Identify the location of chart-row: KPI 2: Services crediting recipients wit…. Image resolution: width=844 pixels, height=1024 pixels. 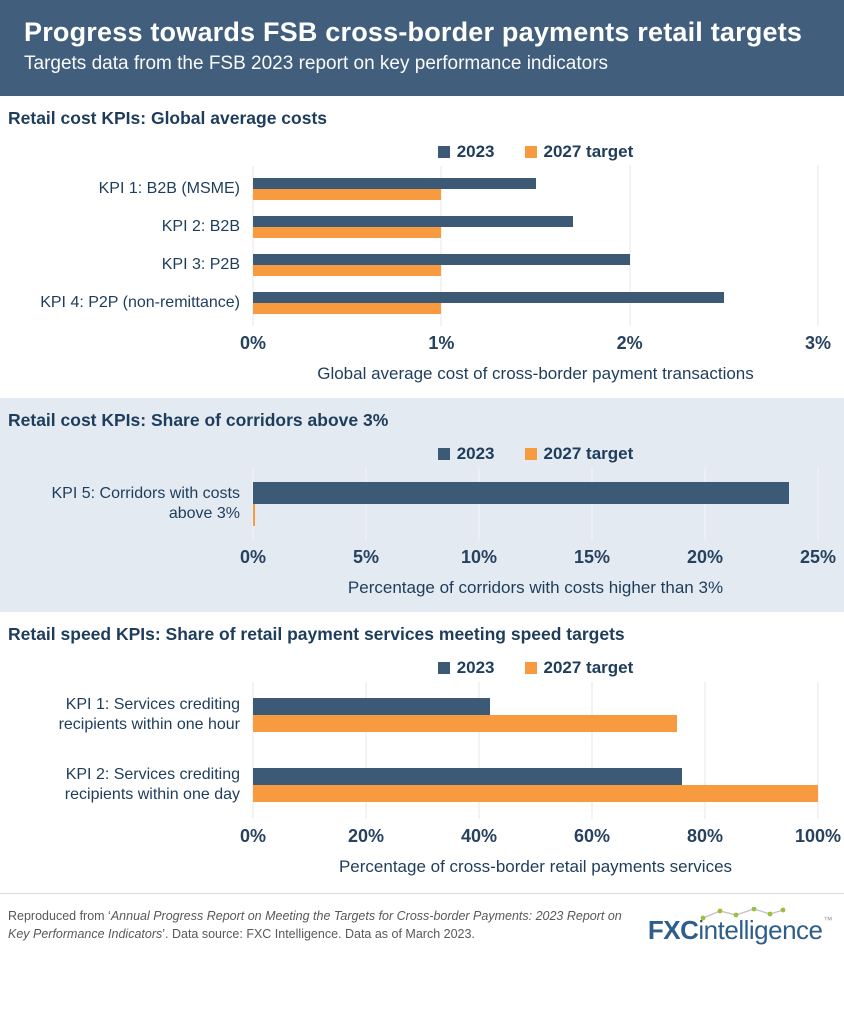
(413, 785).